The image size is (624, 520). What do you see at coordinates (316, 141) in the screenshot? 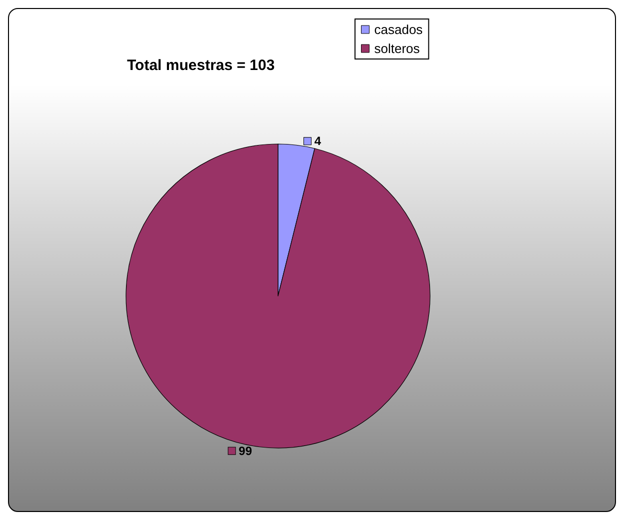
I see `data-label: 4` at bounding box center [316, 141].